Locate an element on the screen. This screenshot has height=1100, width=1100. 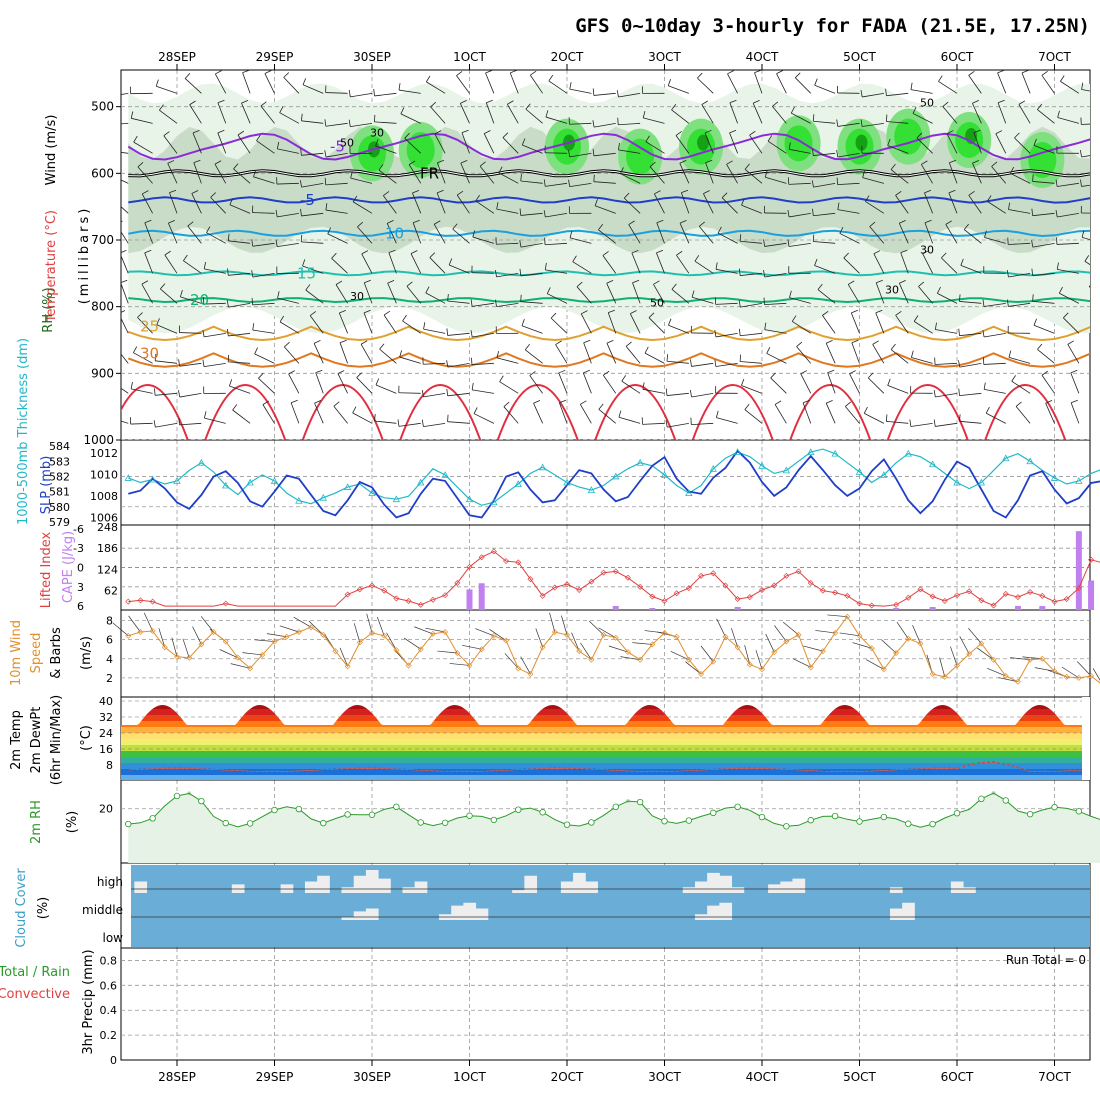
ylabel-wind: Wind (m/s) is located at coordinates (51, 150).